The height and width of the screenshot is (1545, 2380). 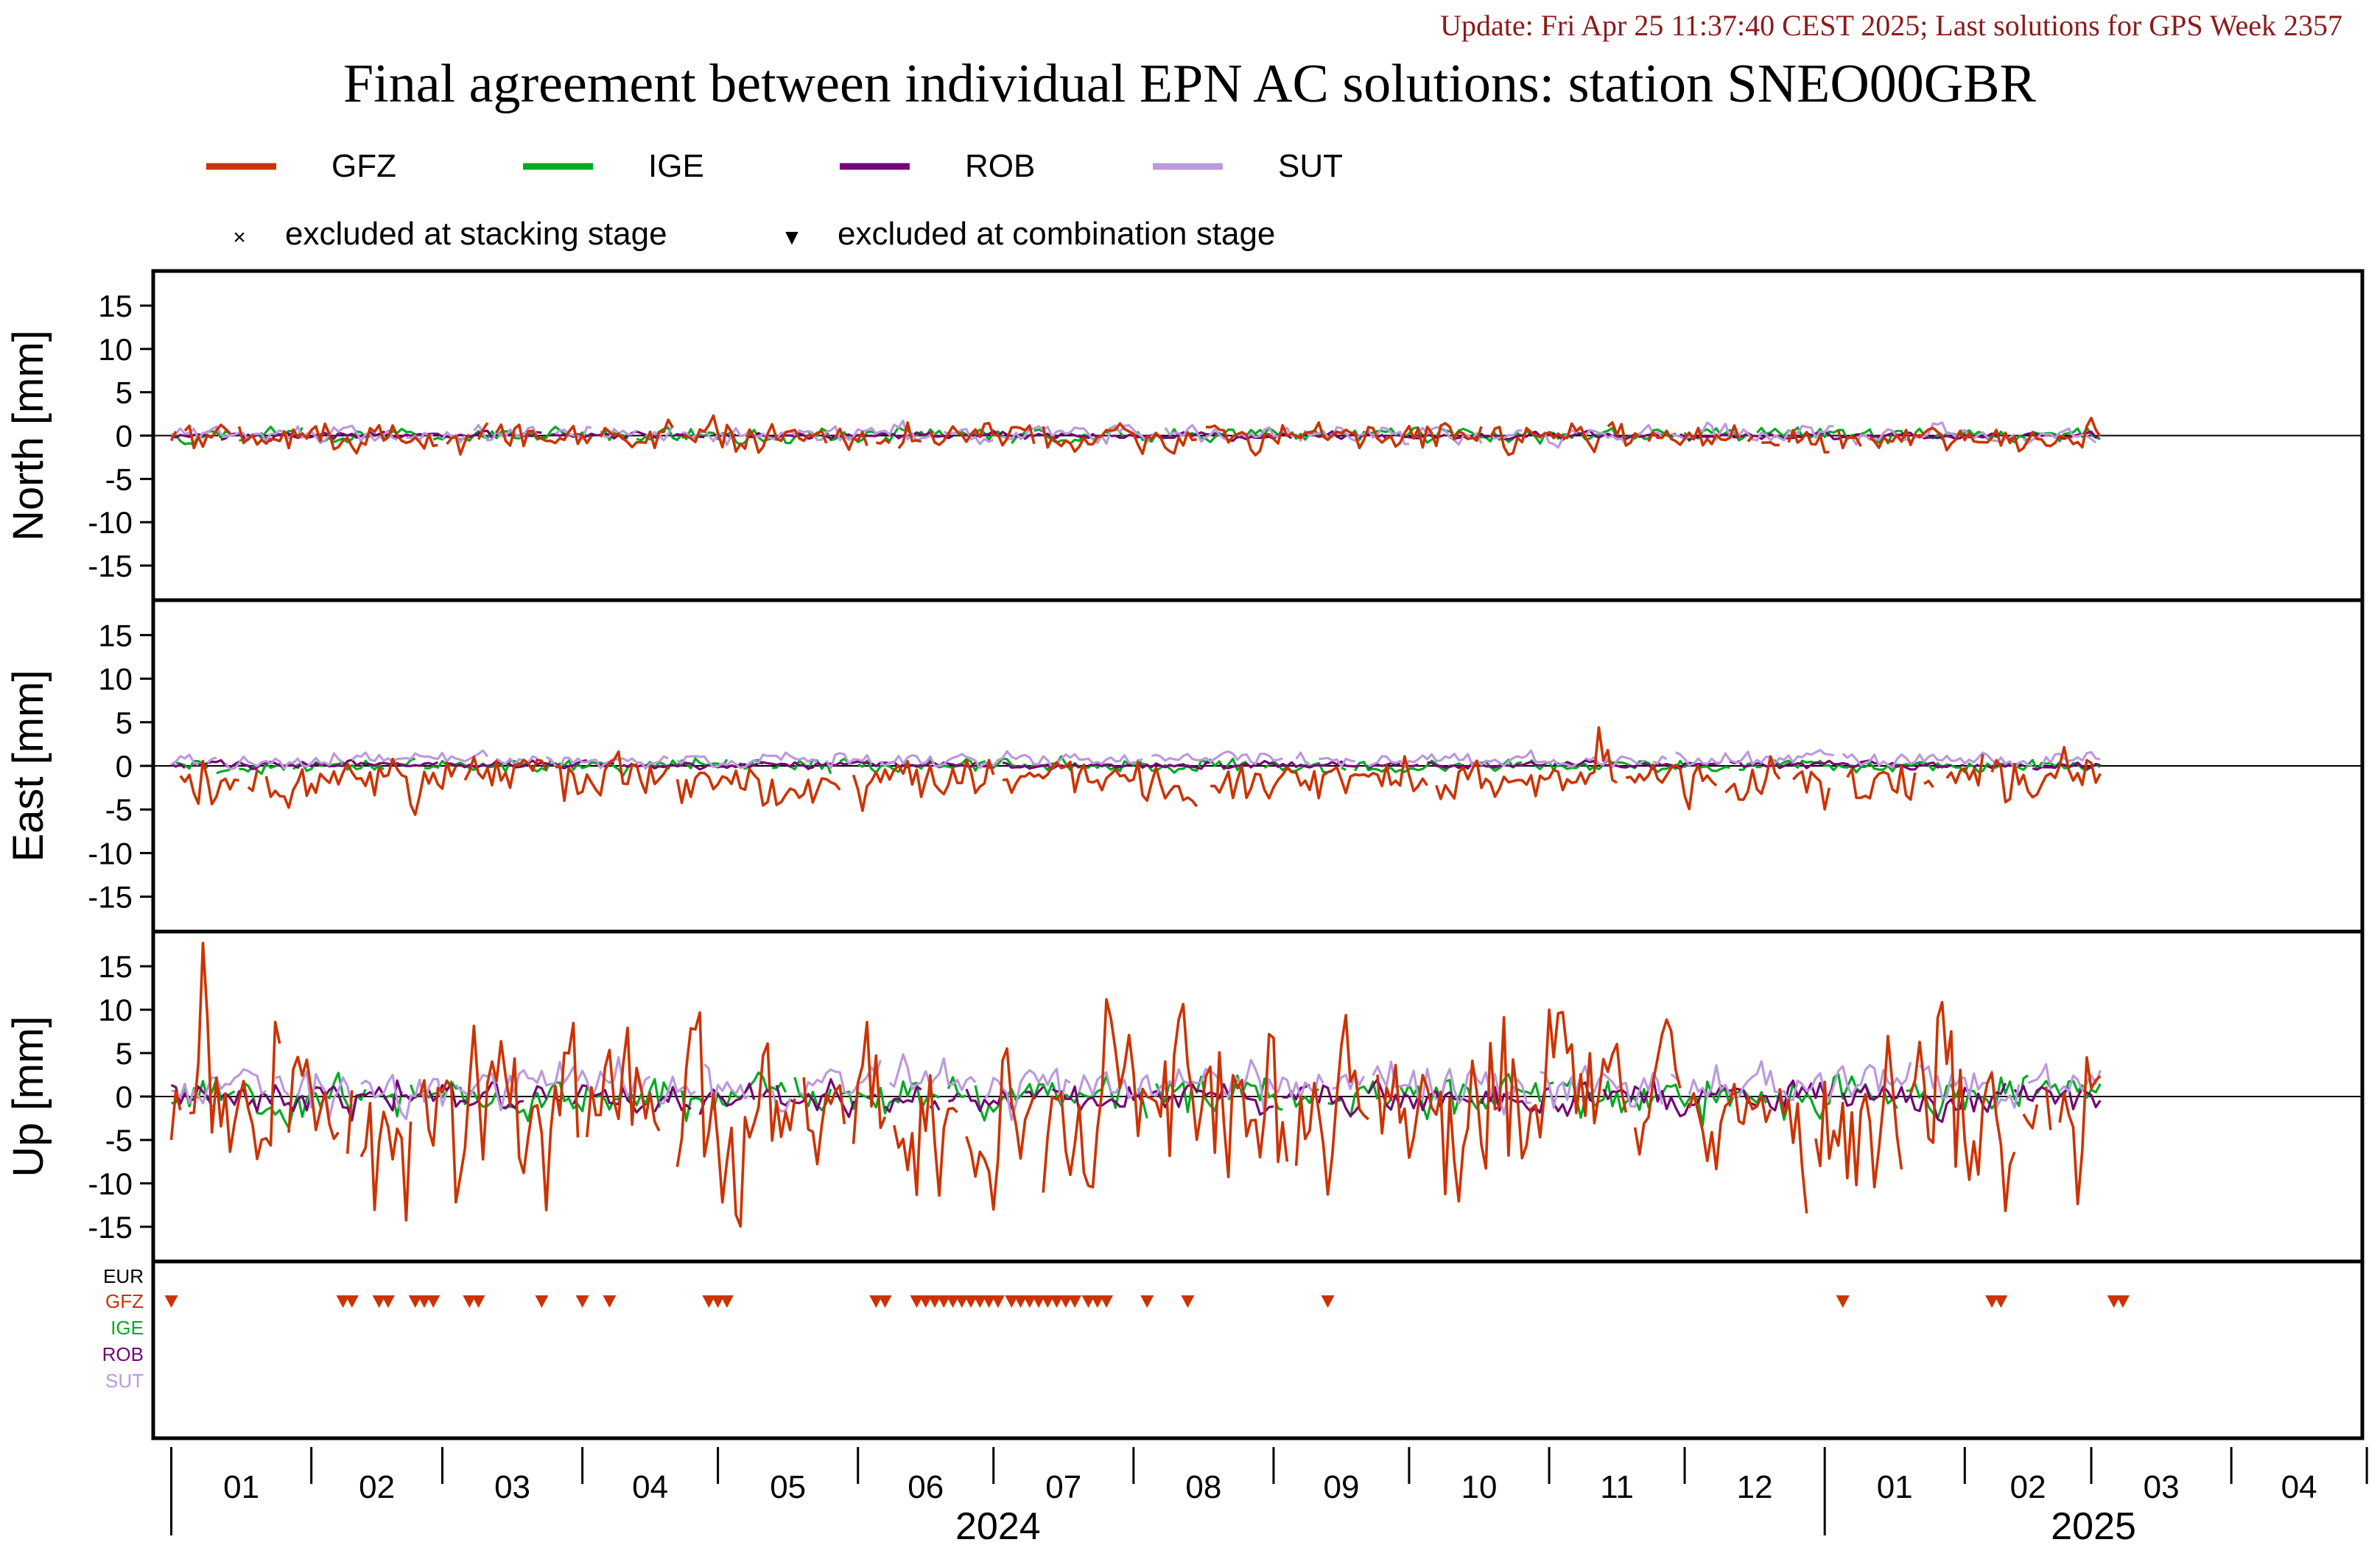 What do you see at coordinates (476, 234) in the screenshot?
I see `legend-marker-label-0: excluded at stacking stage` at bounding box center [476, 234].